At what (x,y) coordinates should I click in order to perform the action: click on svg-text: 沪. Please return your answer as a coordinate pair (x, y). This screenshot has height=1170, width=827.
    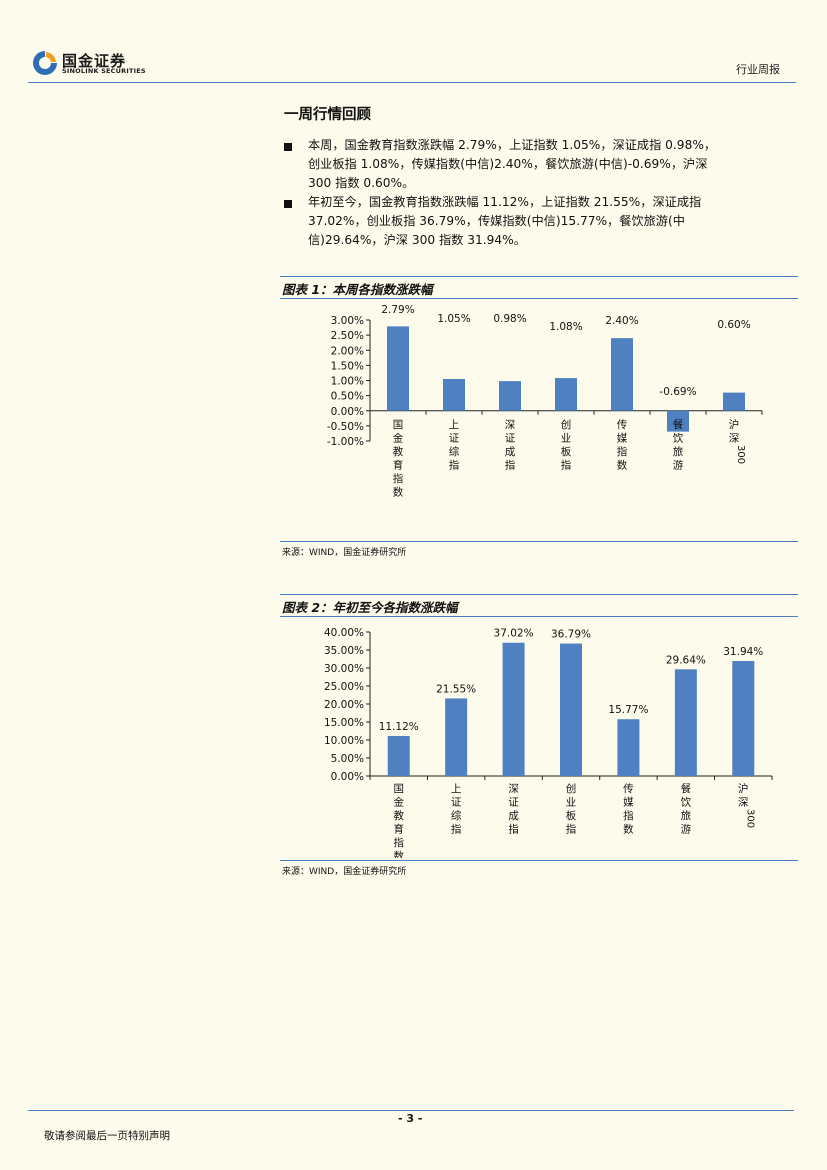
    Looking at the image, I should click on (734, 424).